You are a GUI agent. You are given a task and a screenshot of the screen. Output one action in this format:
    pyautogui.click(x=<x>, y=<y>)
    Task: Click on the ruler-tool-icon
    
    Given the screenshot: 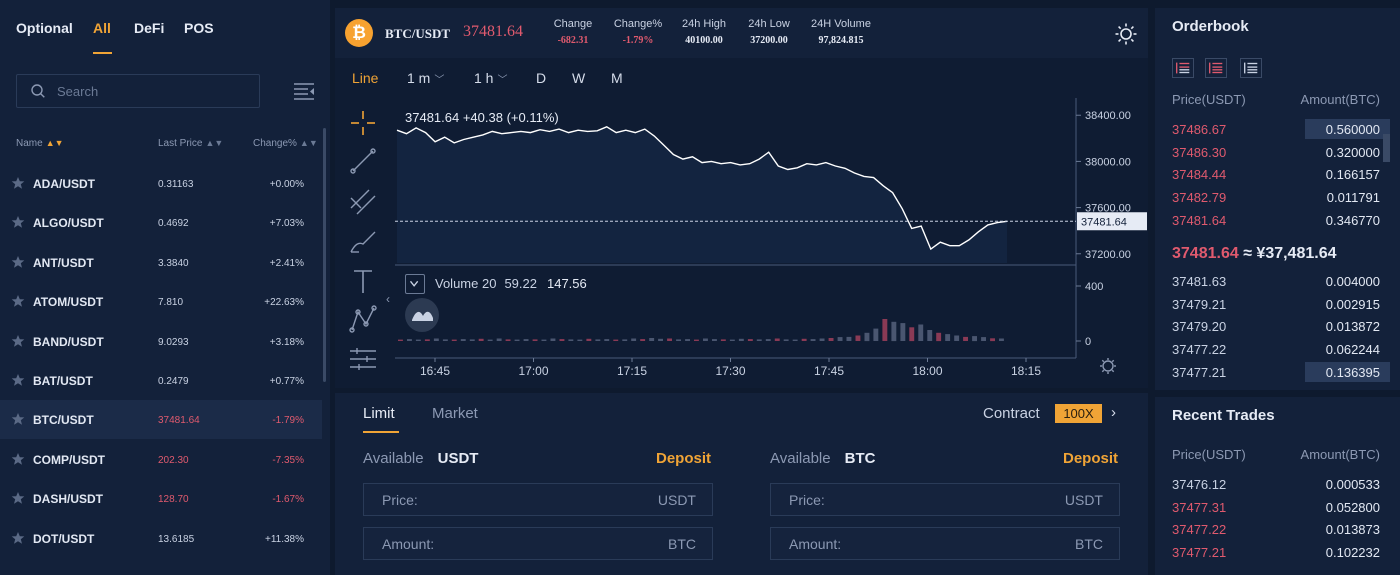 What is the action you would take?
    pyautogui.click(x=363, y=359)
    